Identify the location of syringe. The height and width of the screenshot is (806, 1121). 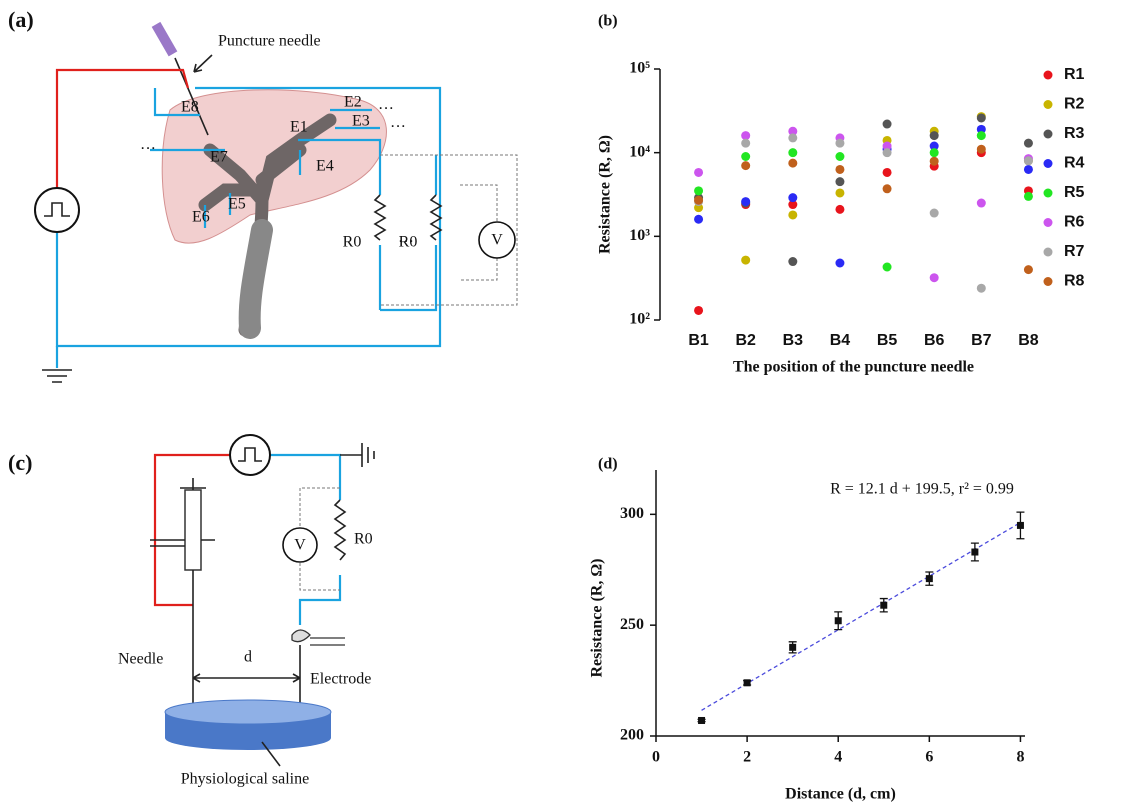
(182, 541).